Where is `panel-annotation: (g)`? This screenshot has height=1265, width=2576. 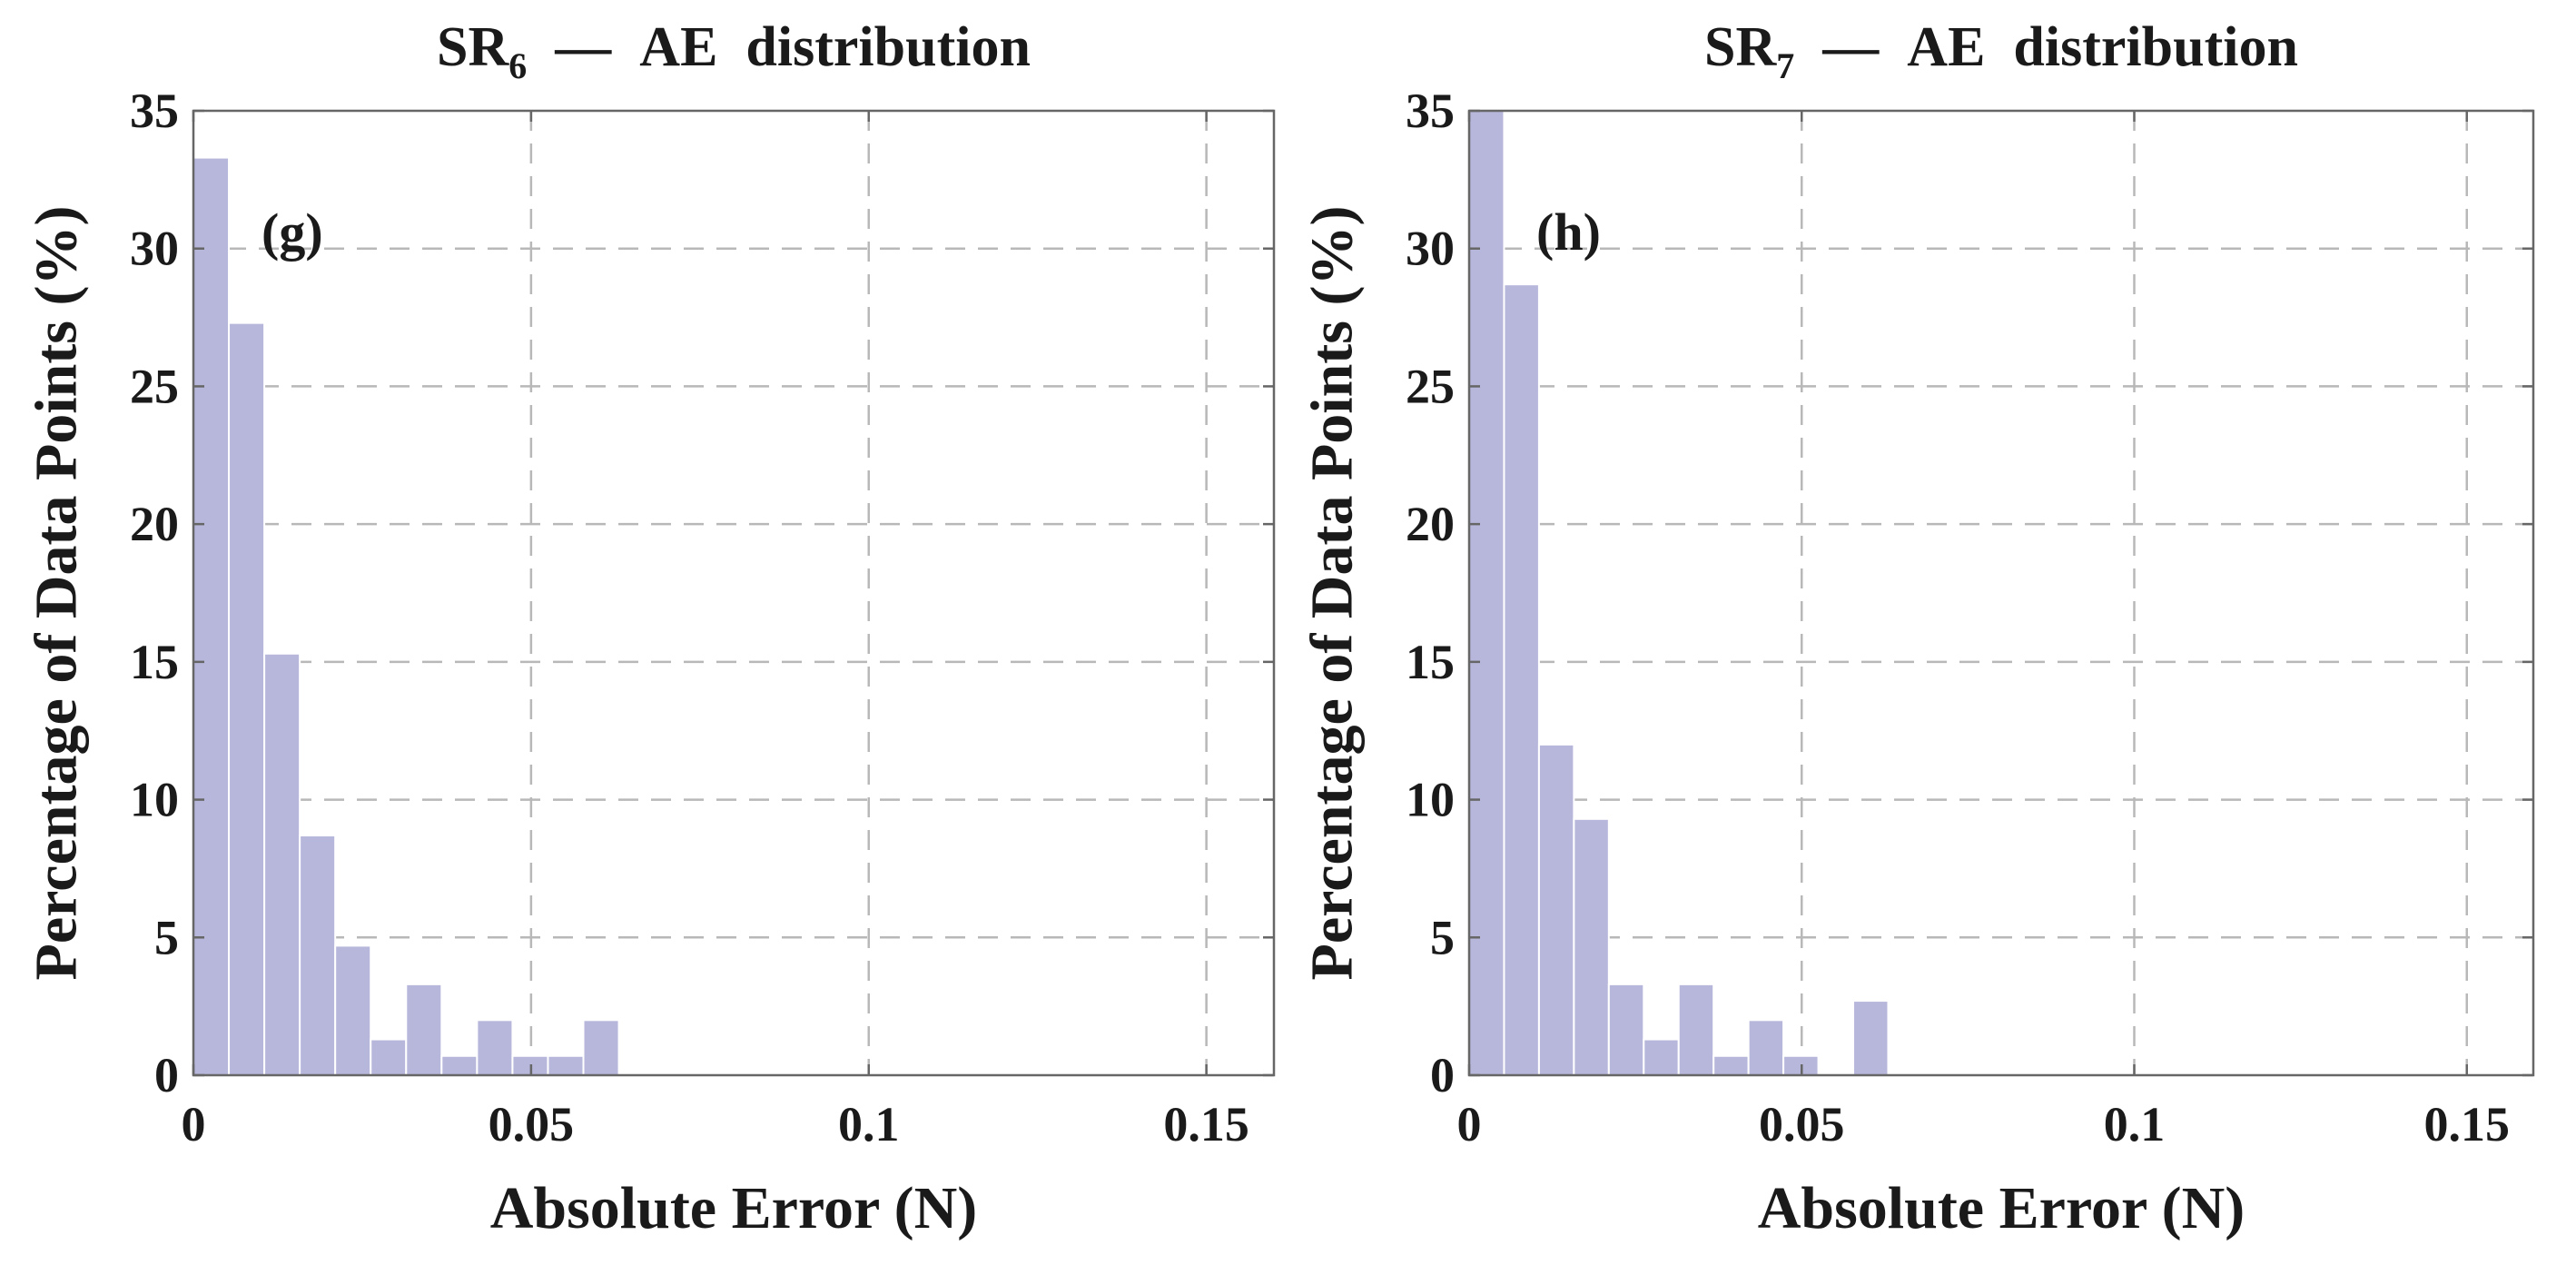
panel-annotation: (g) is located at coordinates (292, 232).